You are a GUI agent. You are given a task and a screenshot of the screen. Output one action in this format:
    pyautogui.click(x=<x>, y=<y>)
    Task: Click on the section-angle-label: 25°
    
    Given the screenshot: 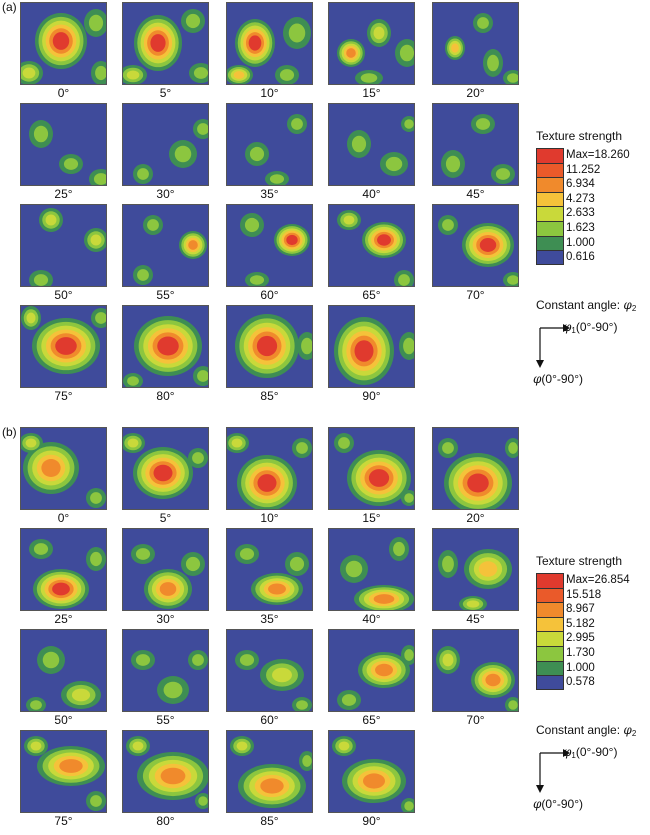 What is the action you would take?
    pyautogui.click(x=63, y=194)
    